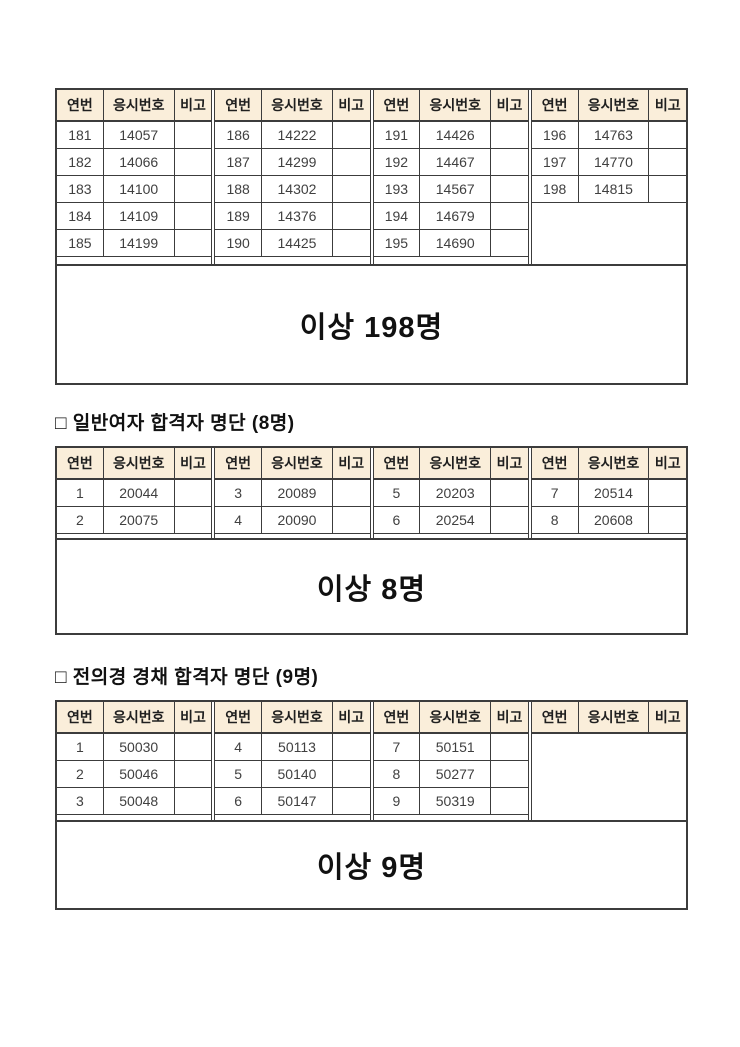  Describe the element at coordinates (80, 242) in the screenshot. I see `serial-cell: 185` at that location.